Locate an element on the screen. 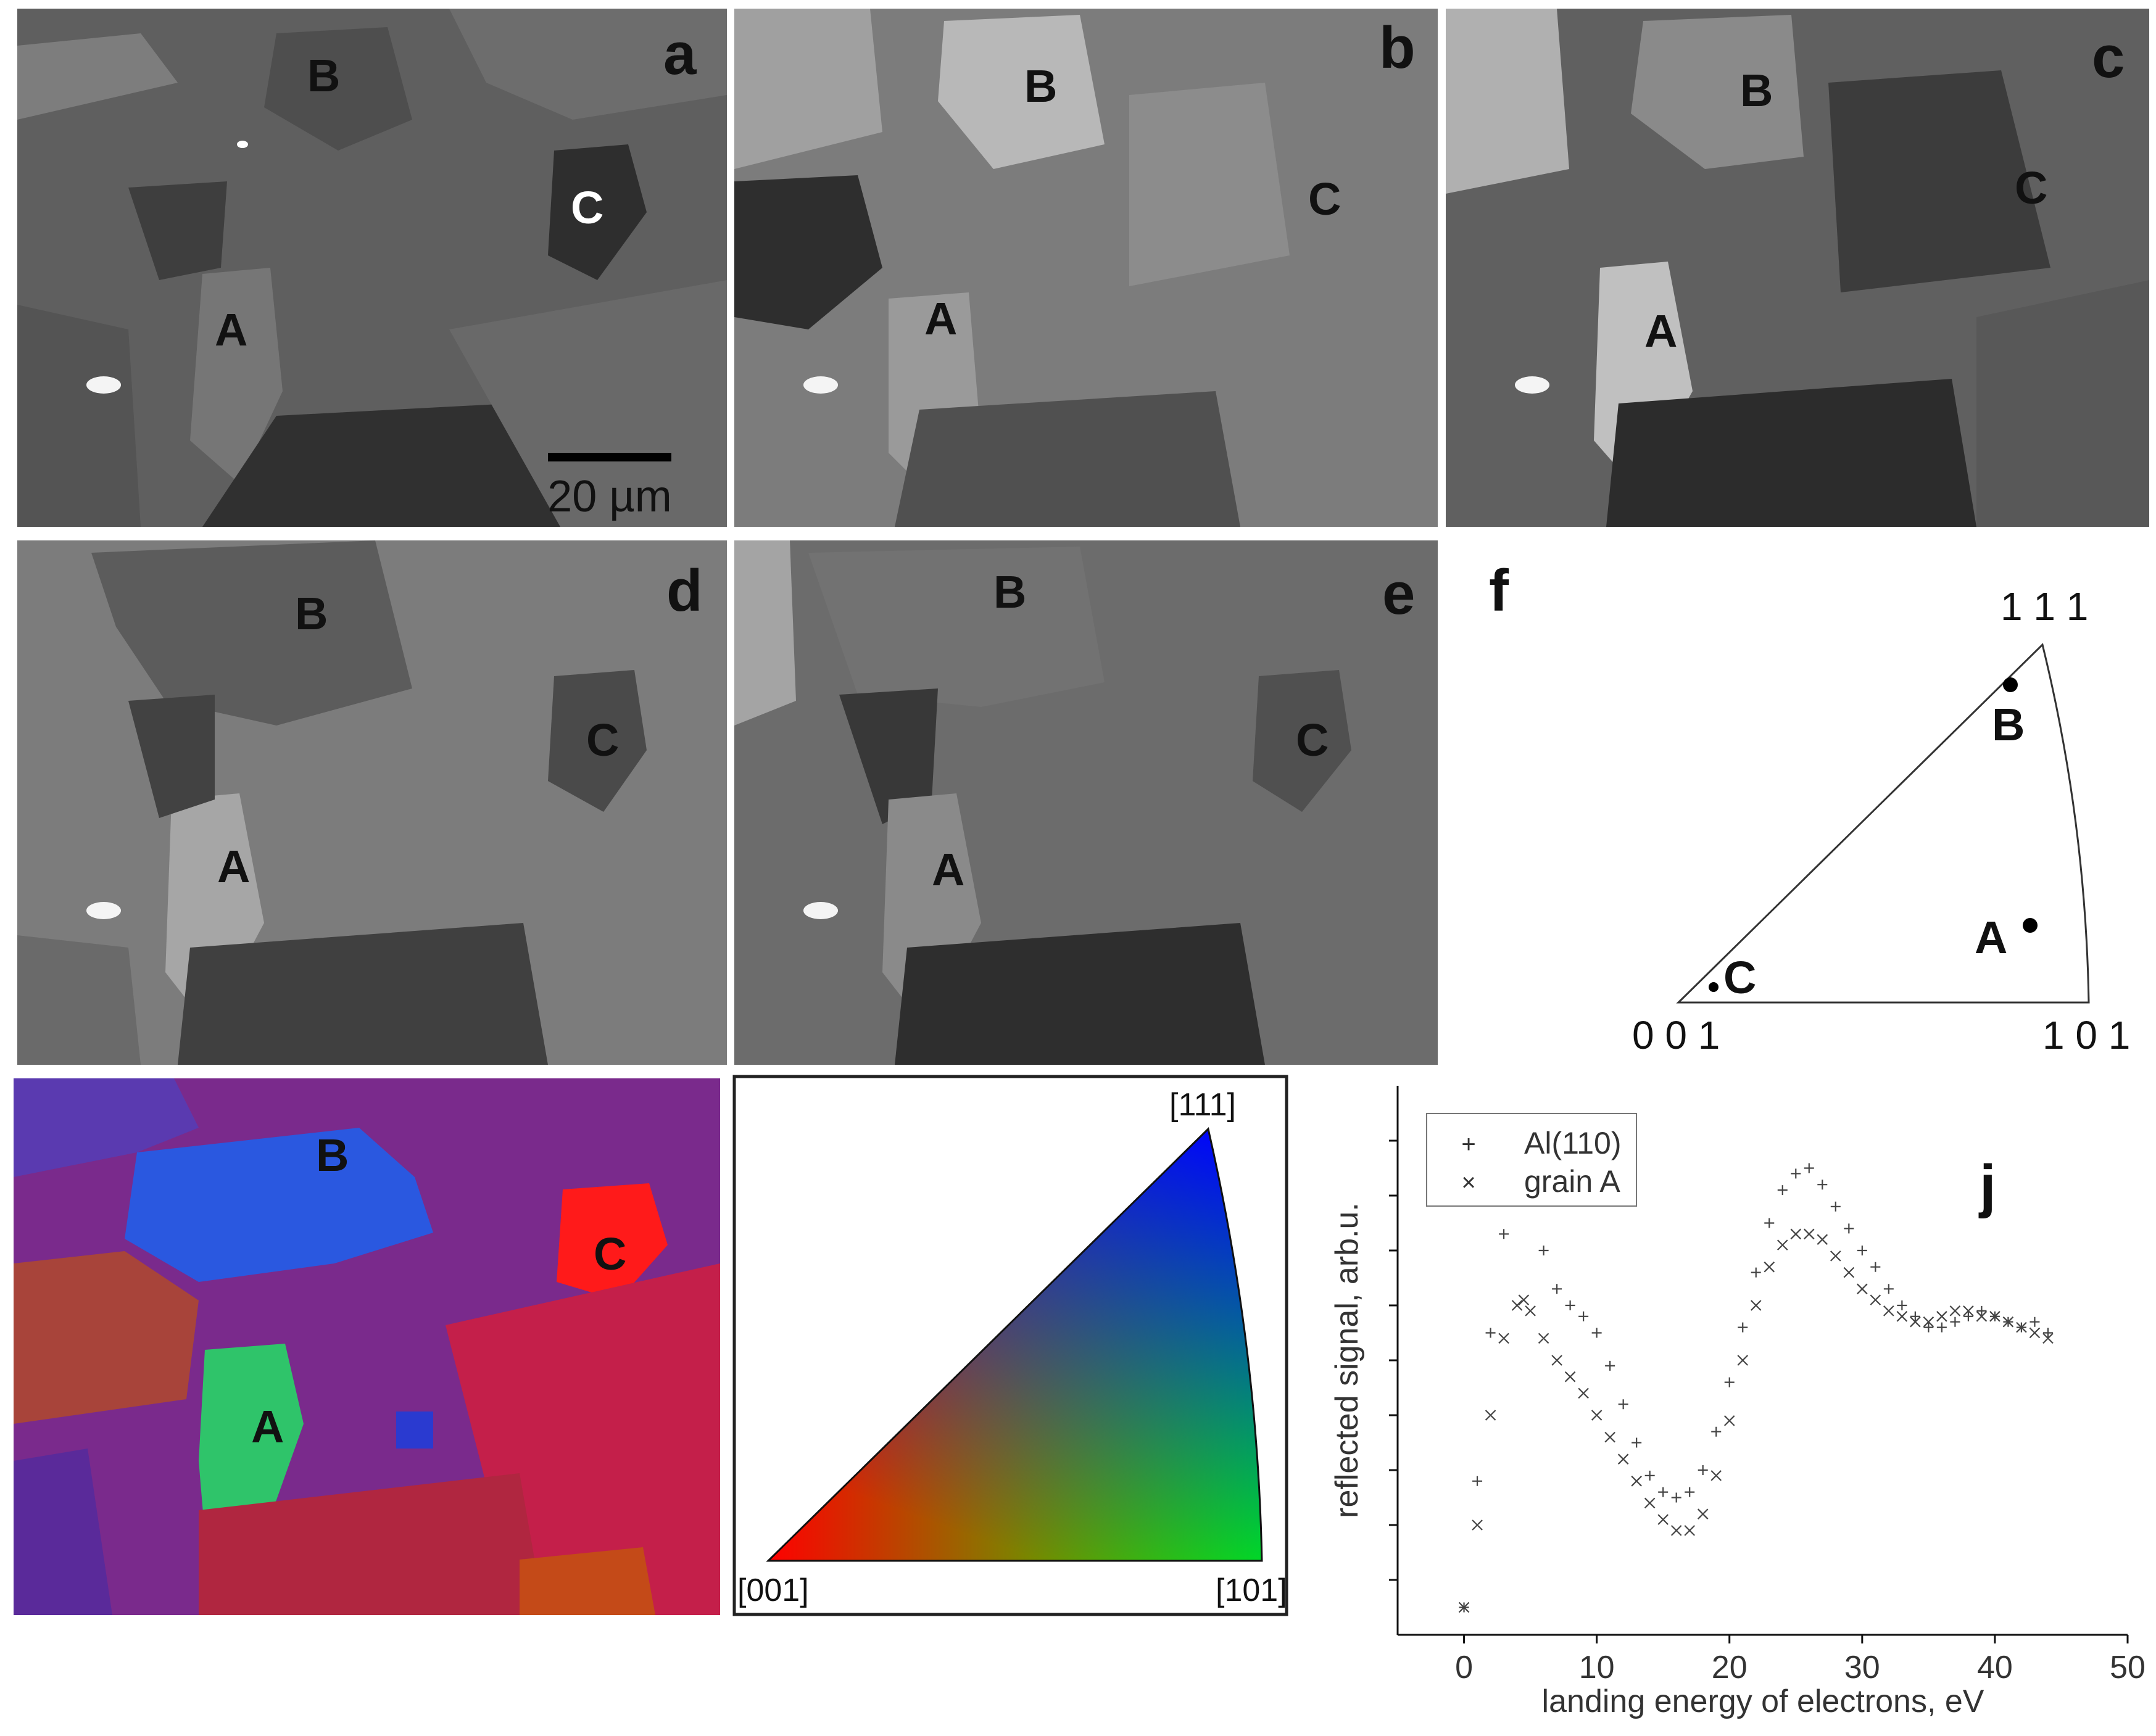  series-al110 is located at coordinates (1756, 1388).